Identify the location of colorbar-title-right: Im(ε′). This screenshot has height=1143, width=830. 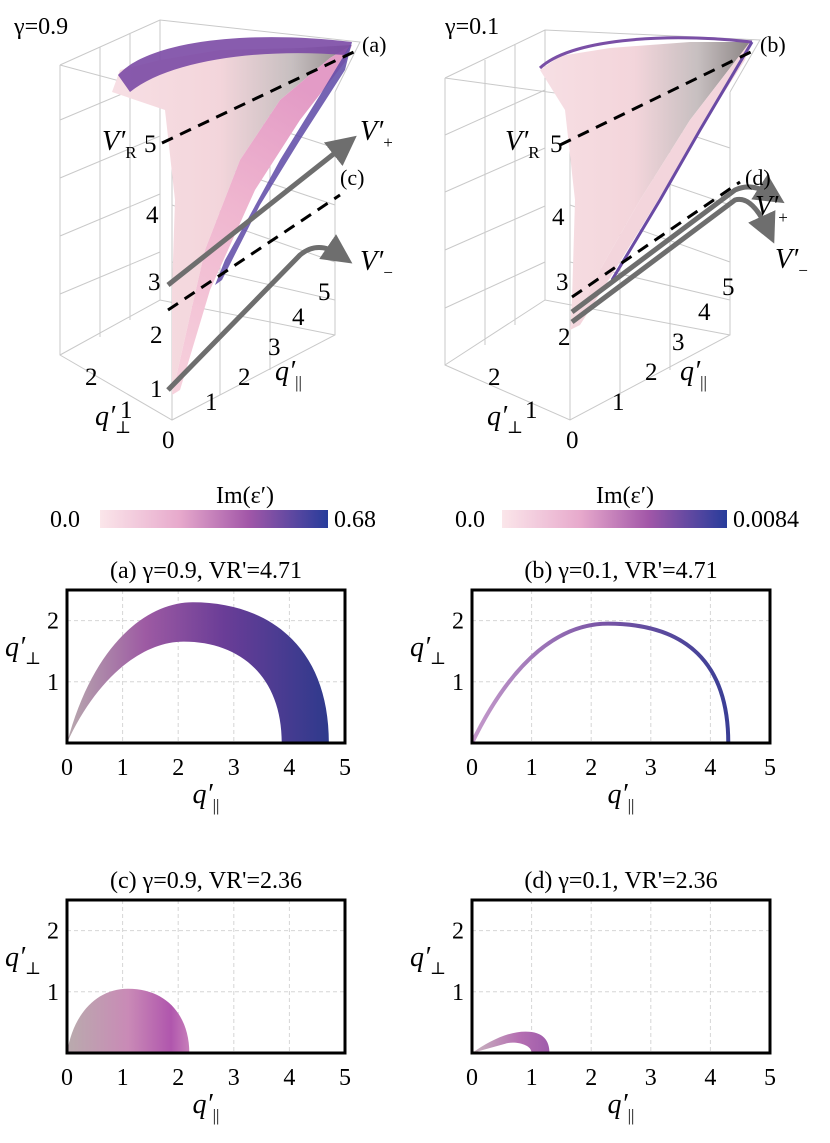
(625, 496).